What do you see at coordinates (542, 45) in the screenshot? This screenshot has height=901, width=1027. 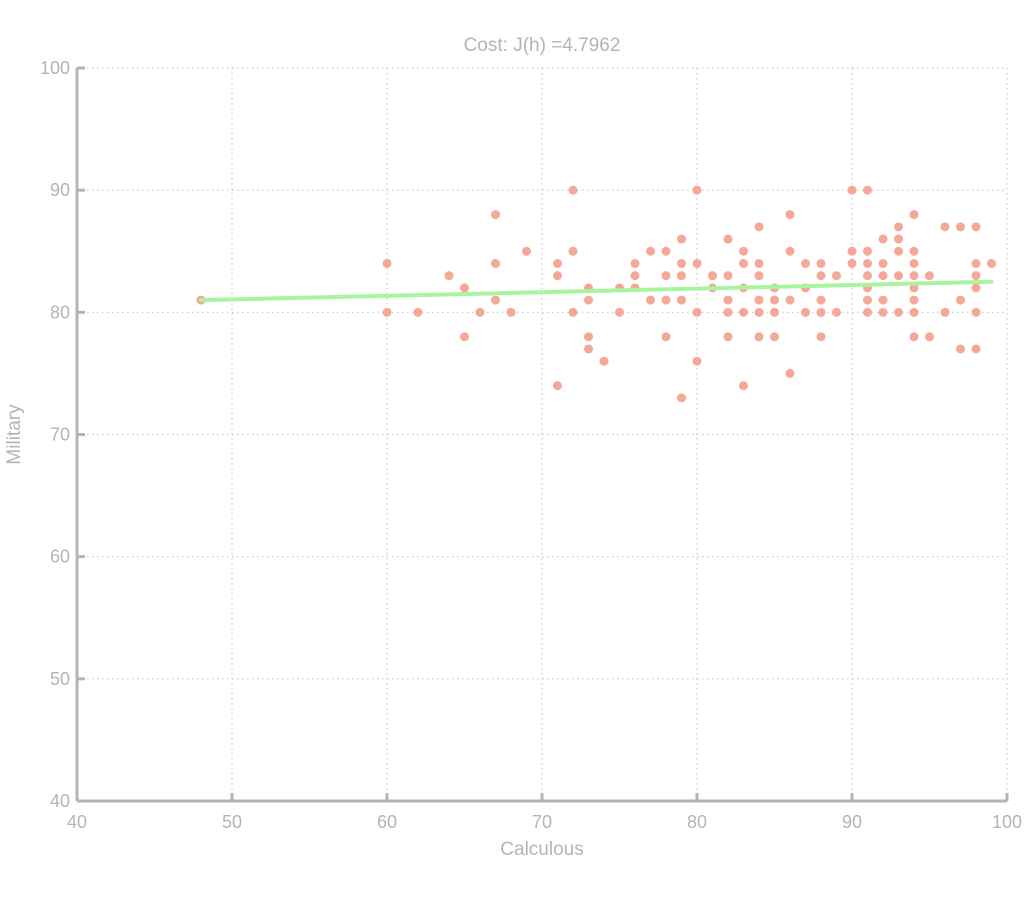 I see `chart-title: Cost: J(h) =4.7962` at bounding box center [542, 45].